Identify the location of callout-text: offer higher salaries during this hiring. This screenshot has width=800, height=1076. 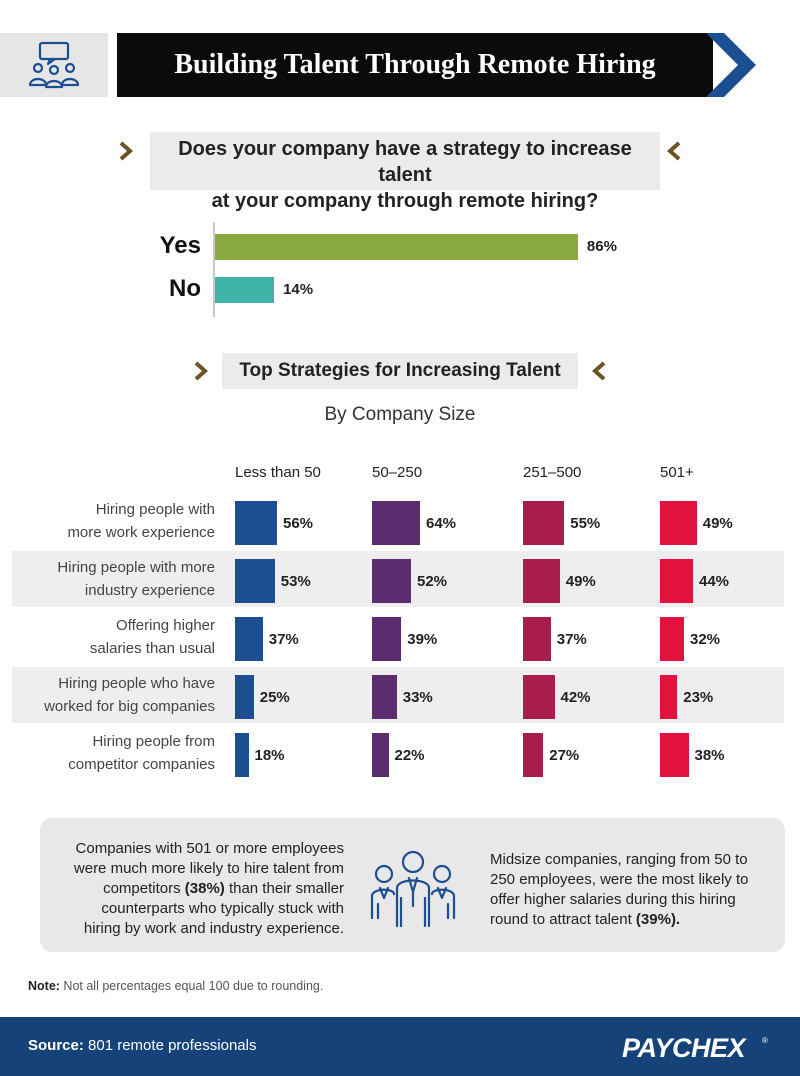
(613, 899).